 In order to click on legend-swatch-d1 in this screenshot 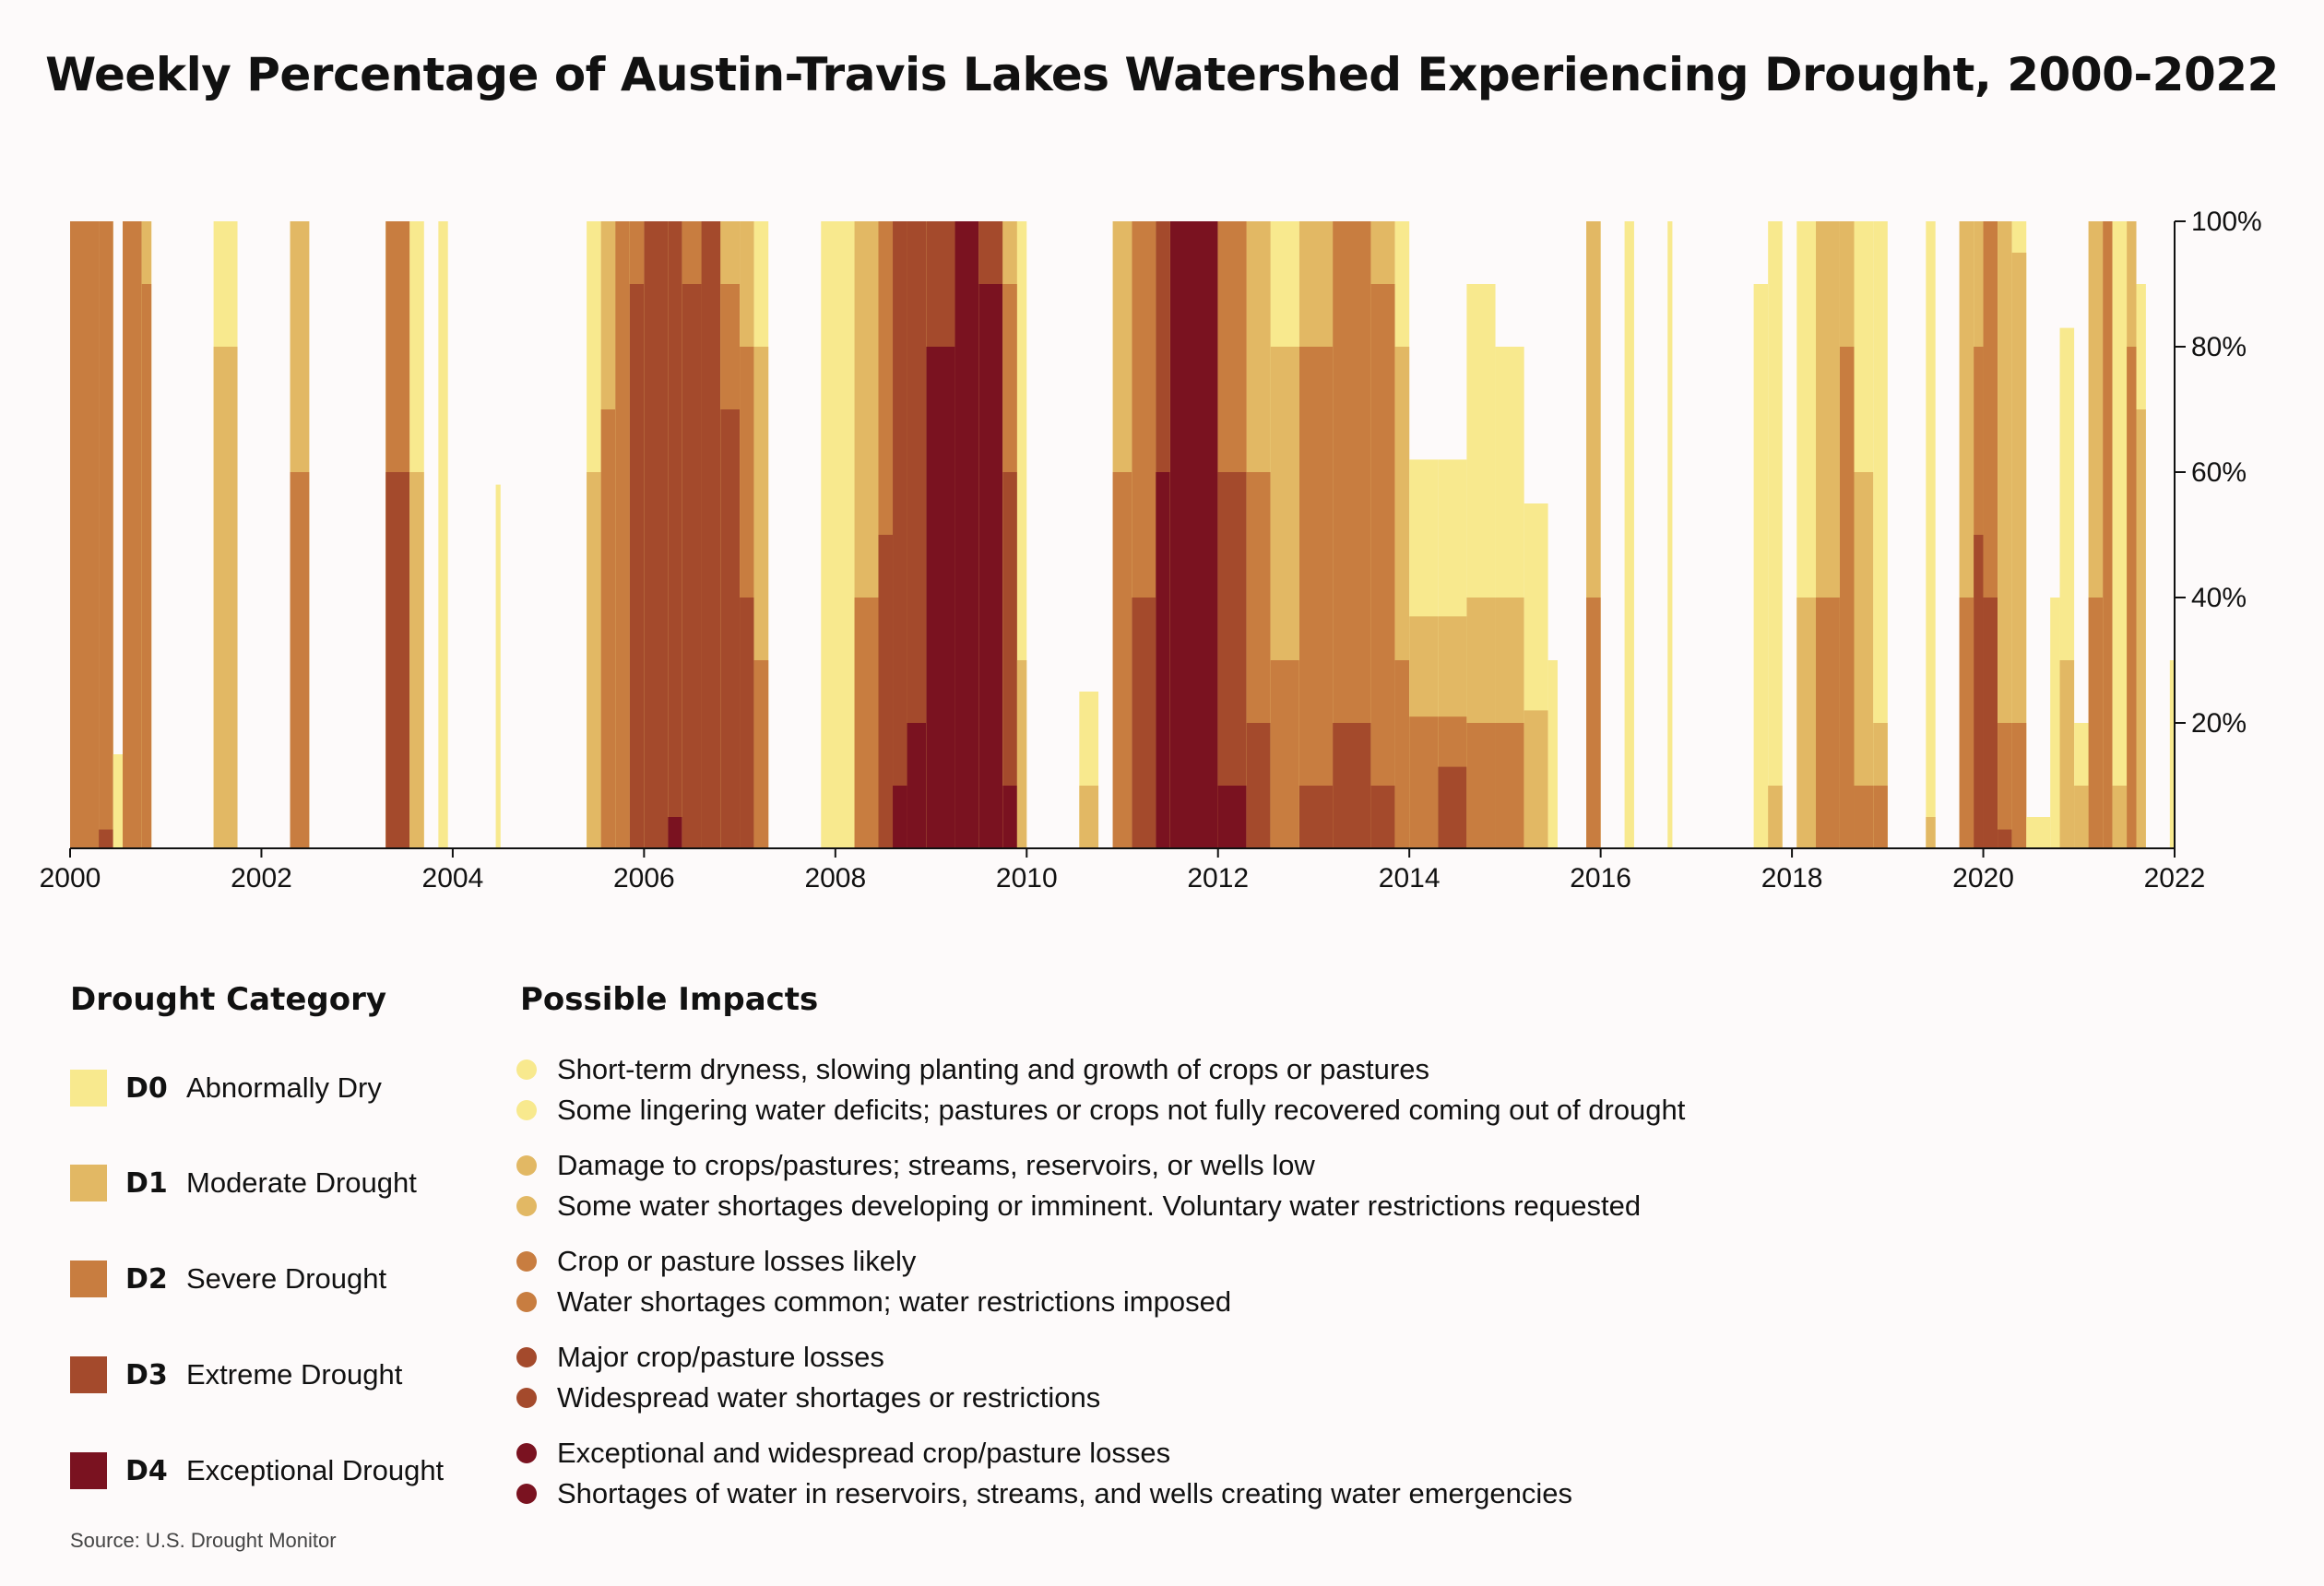, I will do `click(88, 1183)`.